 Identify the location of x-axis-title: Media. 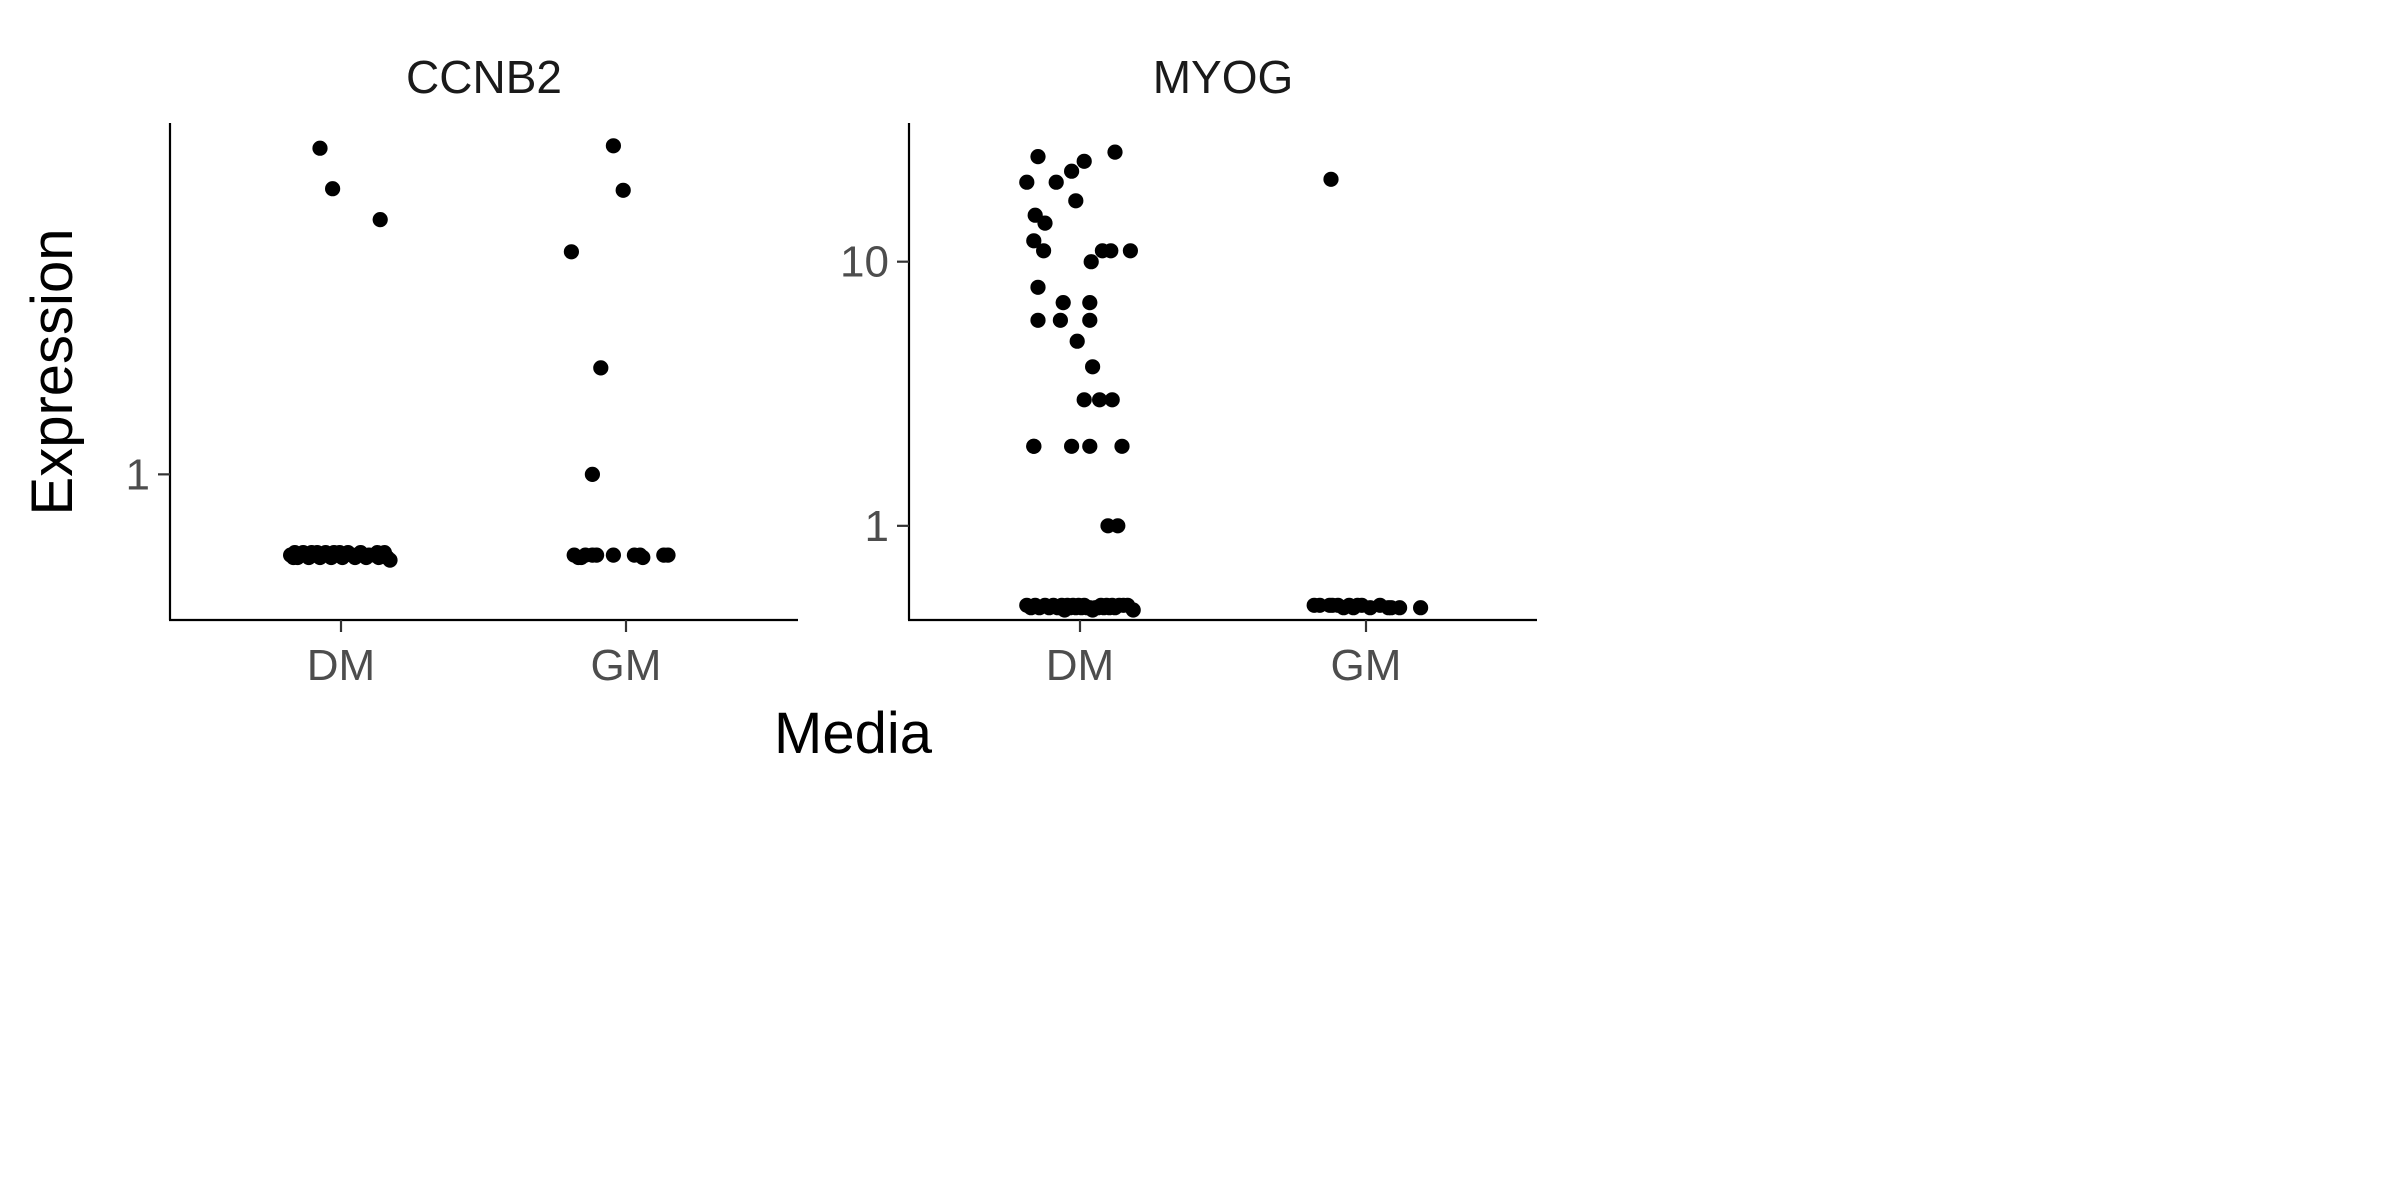
(853, 733).